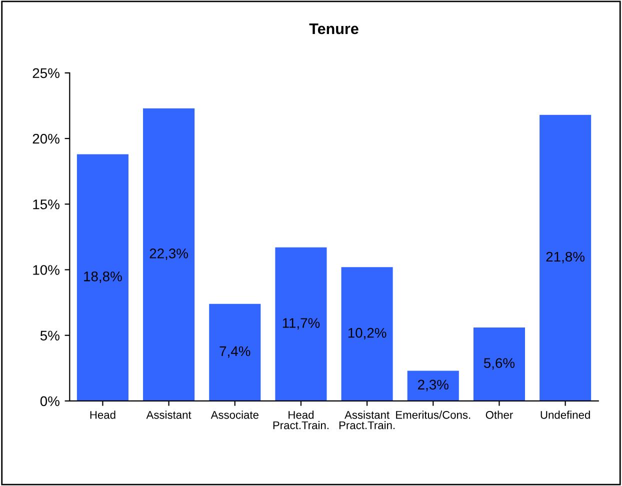 This screenshot has height=486, width=622. I want to click on y-tick-label: 25%, so click(46, 73).